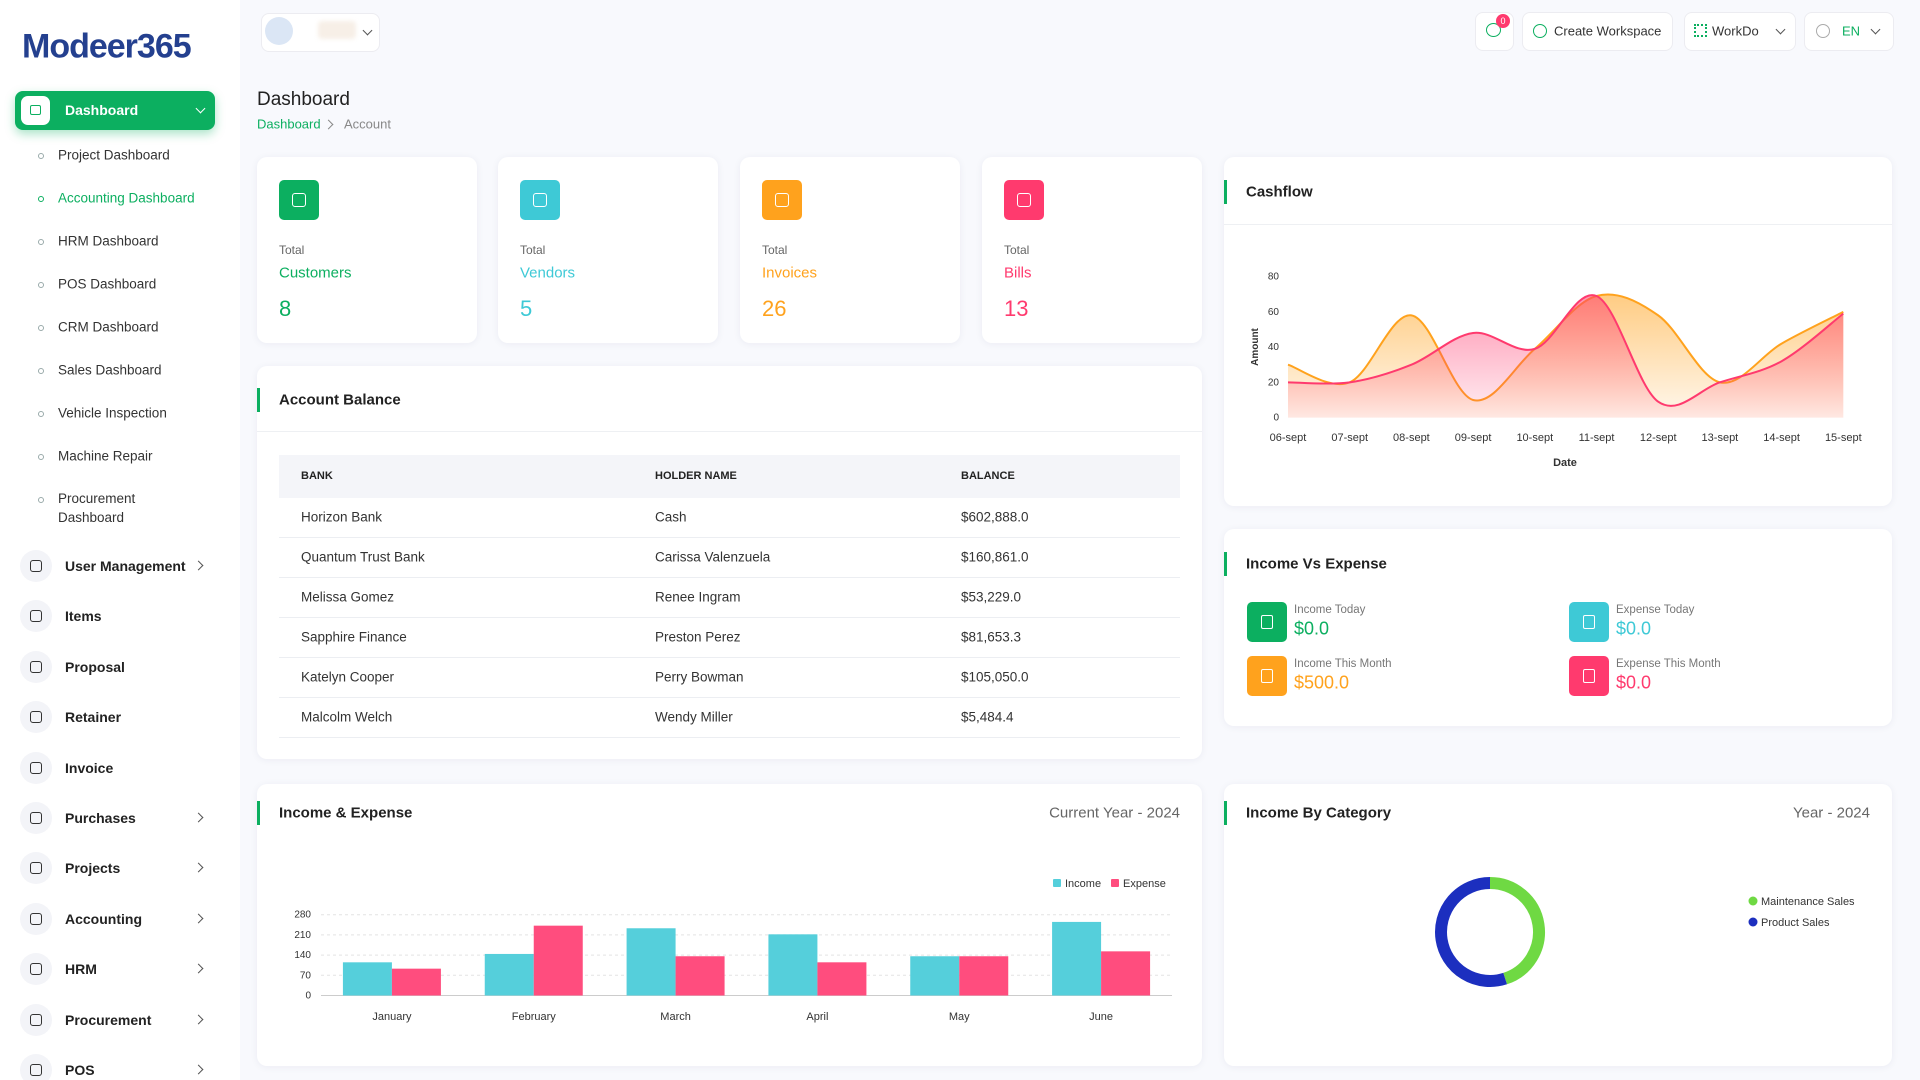  What do you see at coordinates (988, 476) in the screenshot?
I see `column-header: BALANCE` at bounding box center [988, 476].